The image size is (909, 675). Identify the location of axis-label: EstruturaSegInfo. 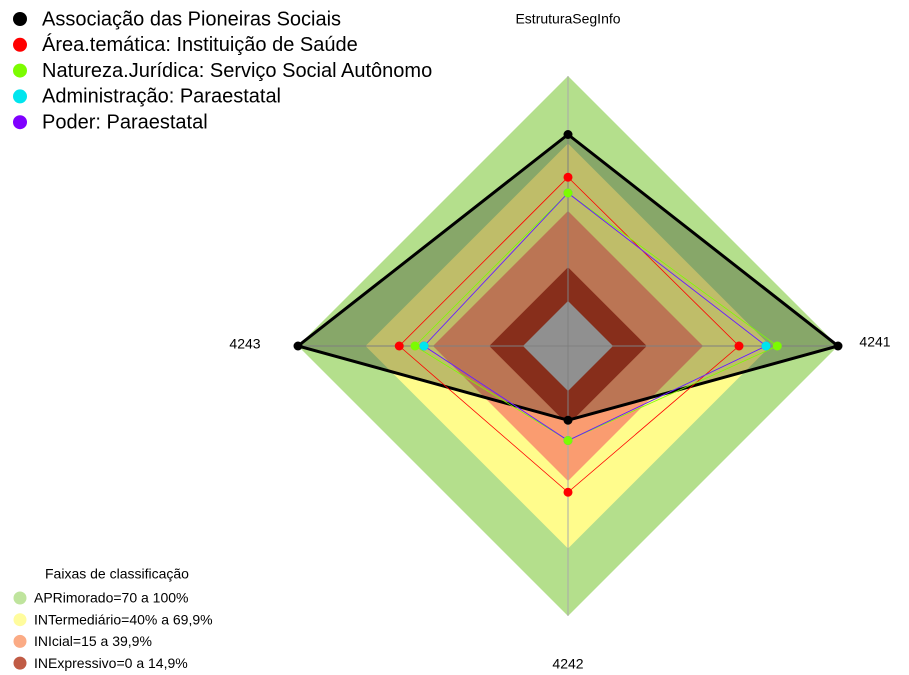
(567, 19).